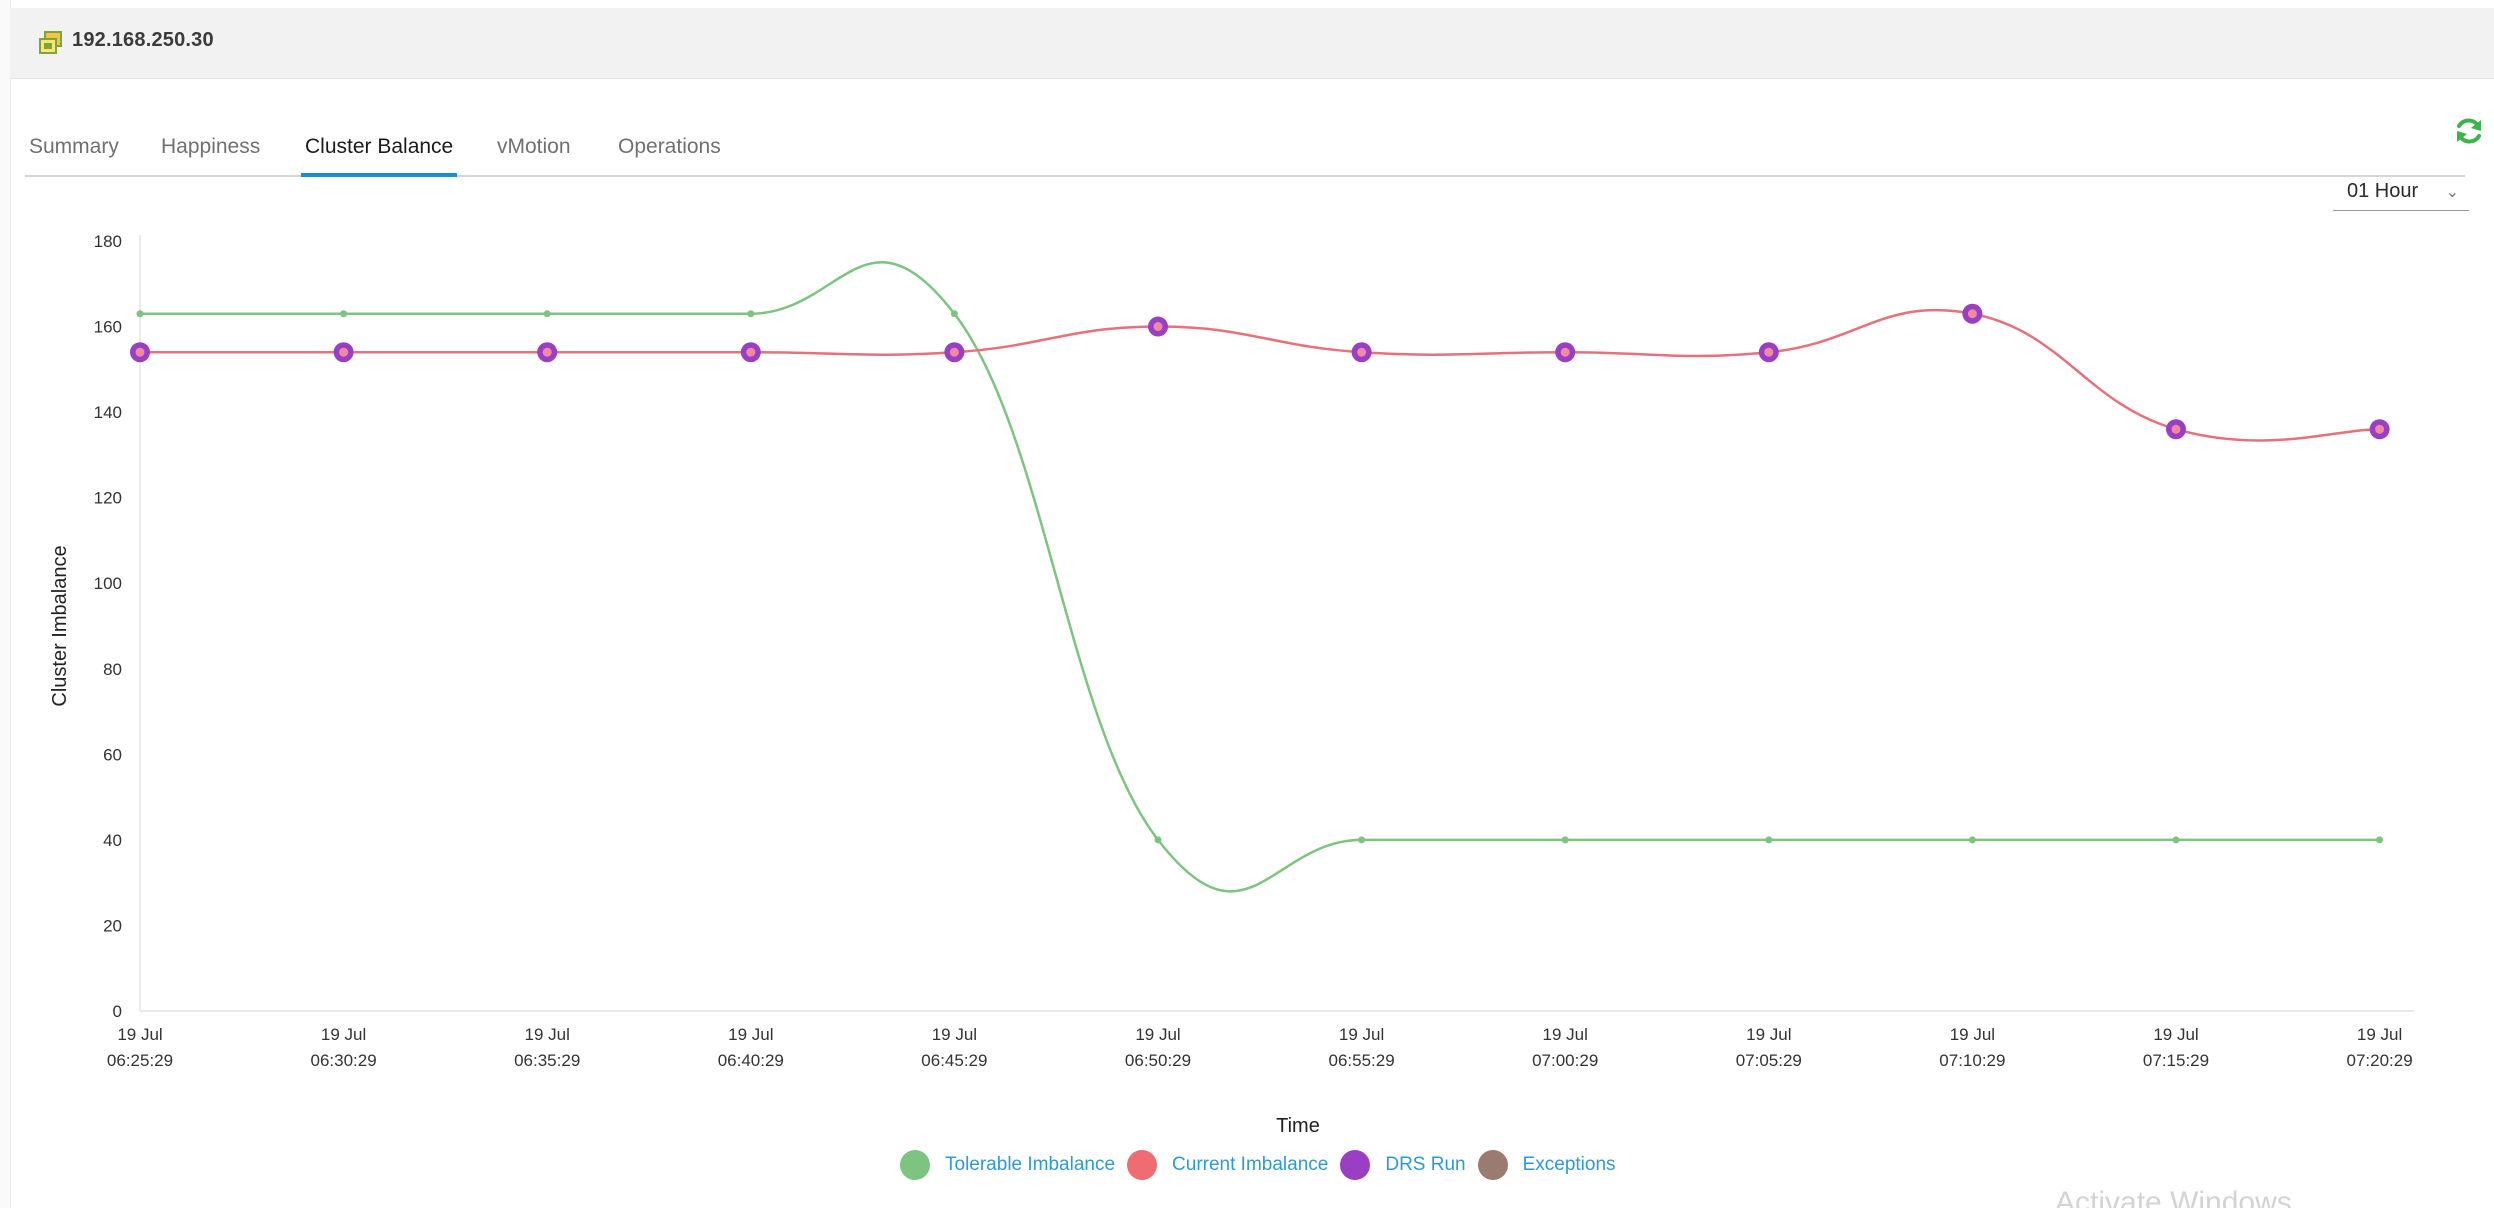  Describe the element at coordinates (108, 498) in the screenshot. I see `y-tick-label: 120` at that location.